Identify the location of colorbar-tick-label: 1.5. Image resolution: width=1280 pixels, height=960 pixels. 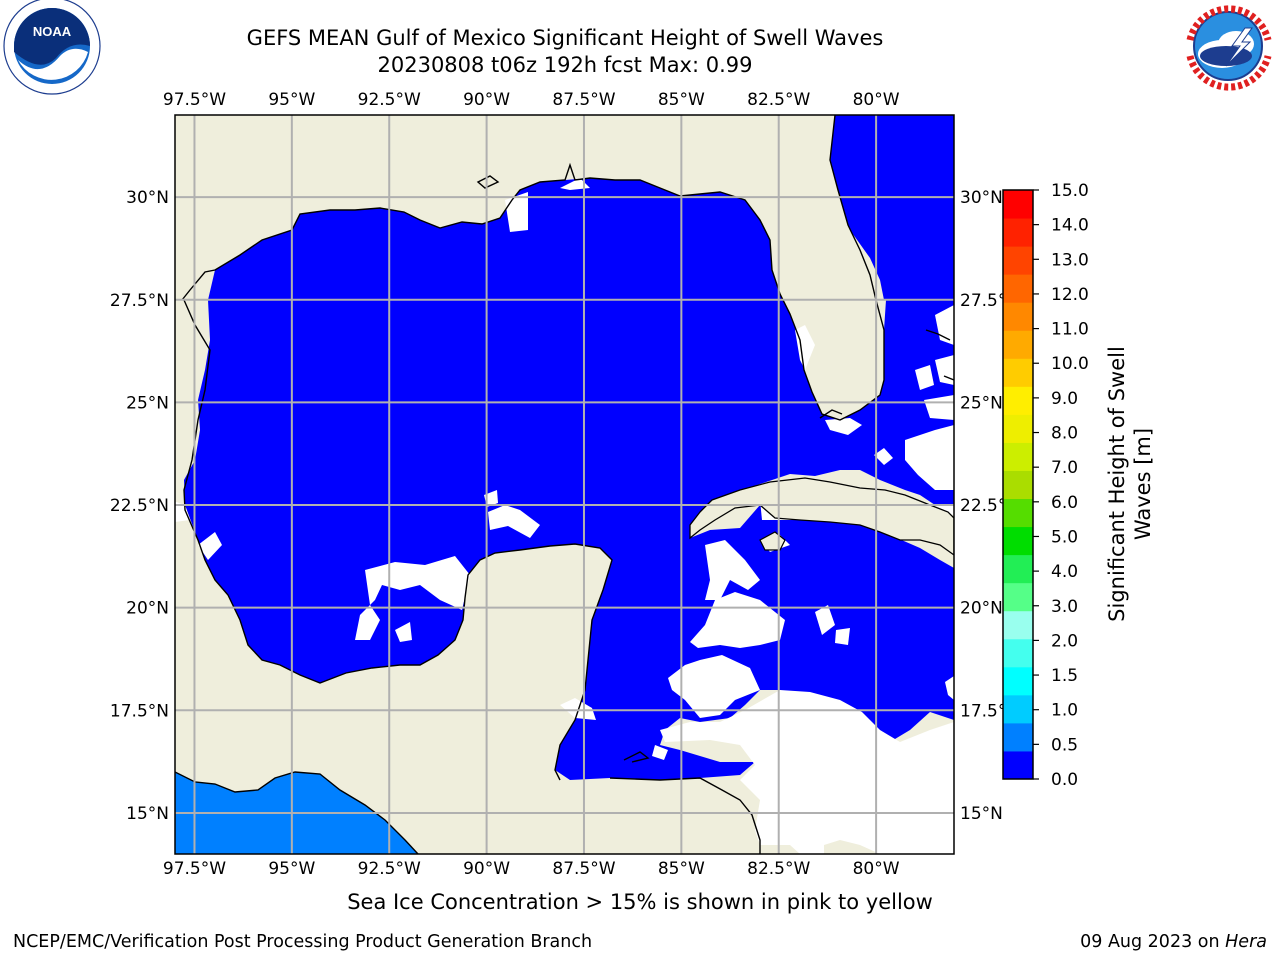
(1064, 676).